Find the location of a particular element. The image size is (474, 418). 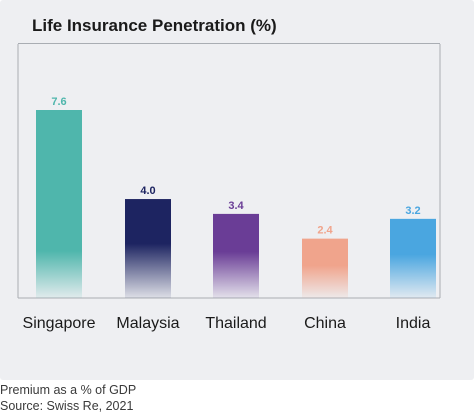

bar-china is located at coordinates (325, 268).